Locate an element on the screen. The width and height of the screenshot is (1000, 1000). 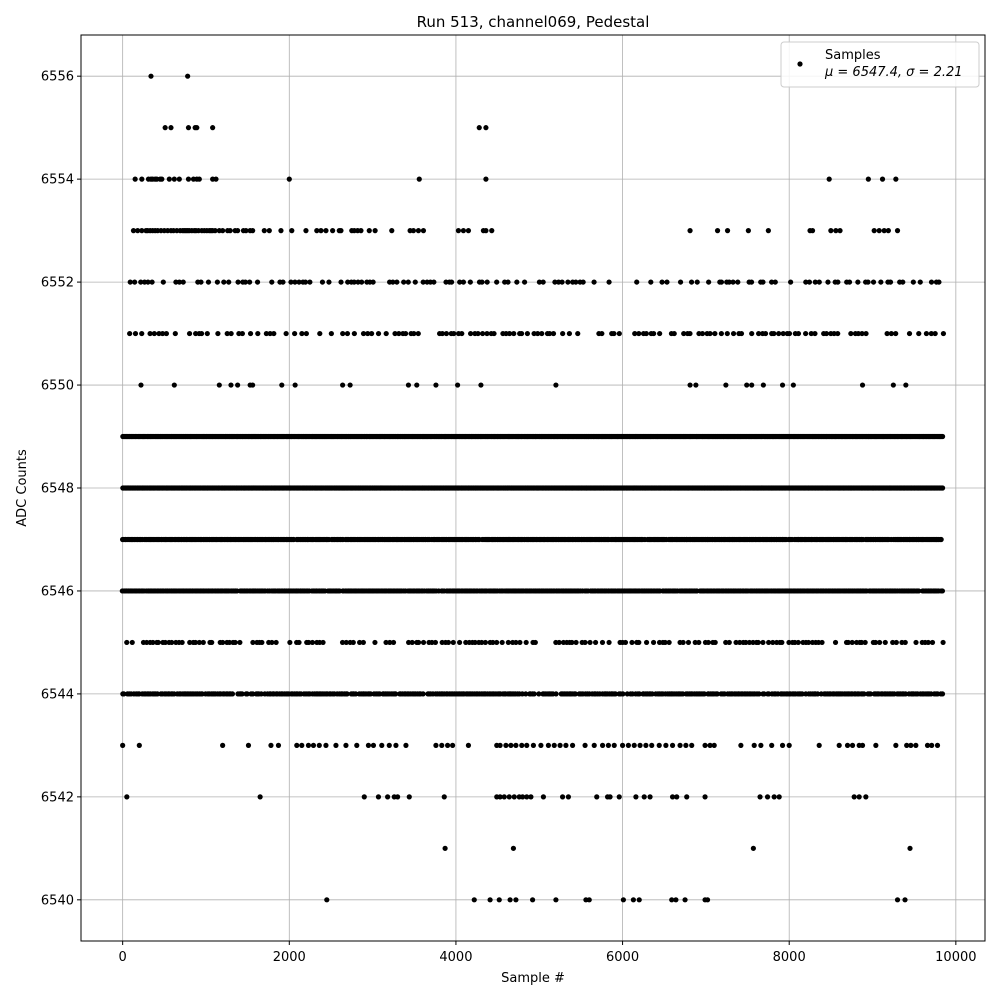
y-tick-label: 6552 is located at coordinates (57, 283).